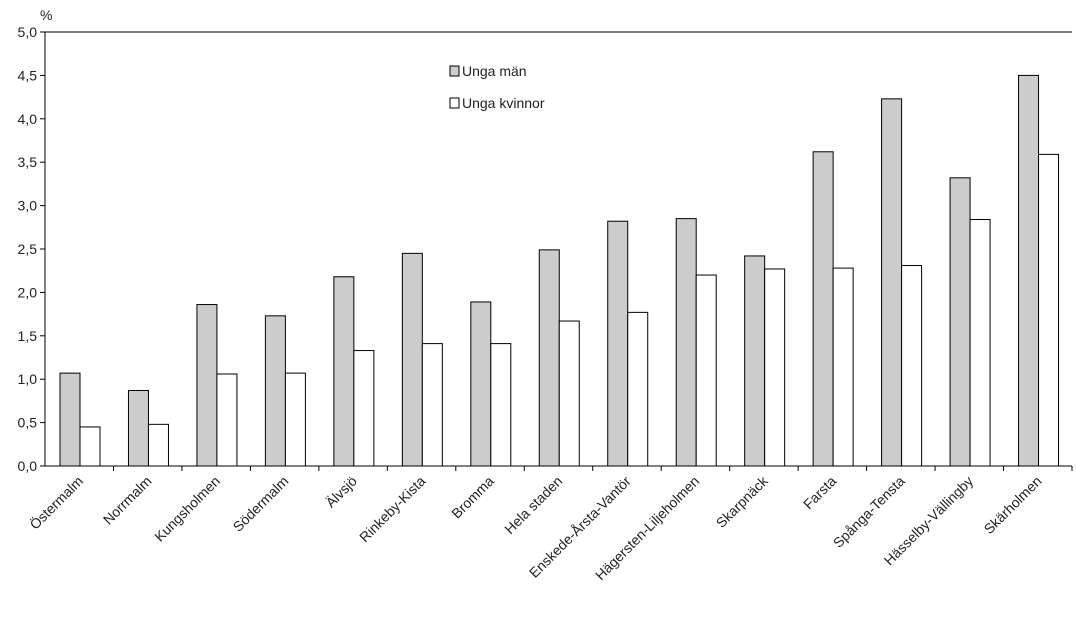 The height and width of the screenshot is (621, 1077). Describe the element at coordinates (494, 71) in the screenshot. I see `legend-label-men: Unga män` at that location.